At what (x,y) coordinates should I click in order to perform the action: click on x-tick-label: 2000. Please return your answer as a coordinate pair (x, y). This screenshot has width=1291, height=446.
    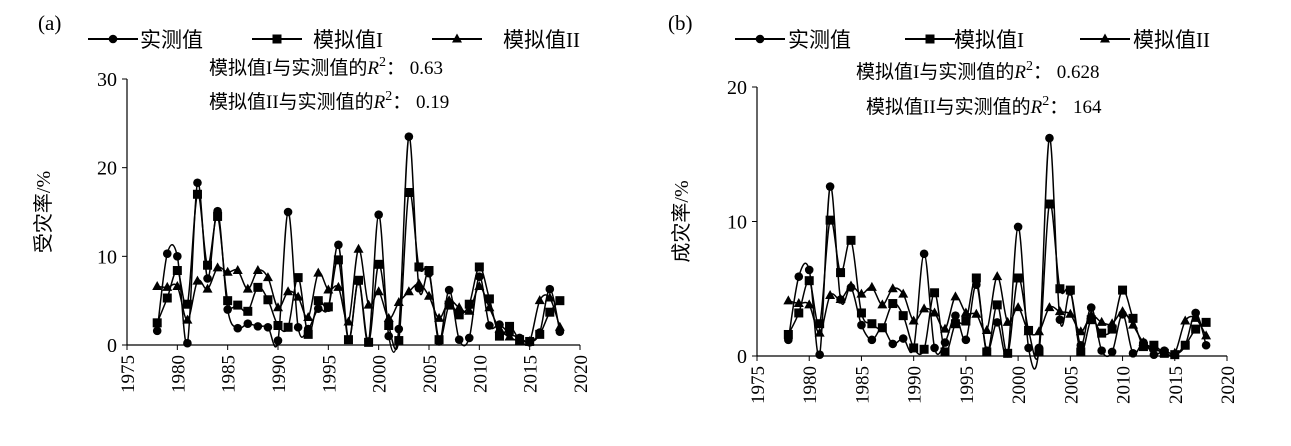
    Looking at the image, I should click on (1019, 385).